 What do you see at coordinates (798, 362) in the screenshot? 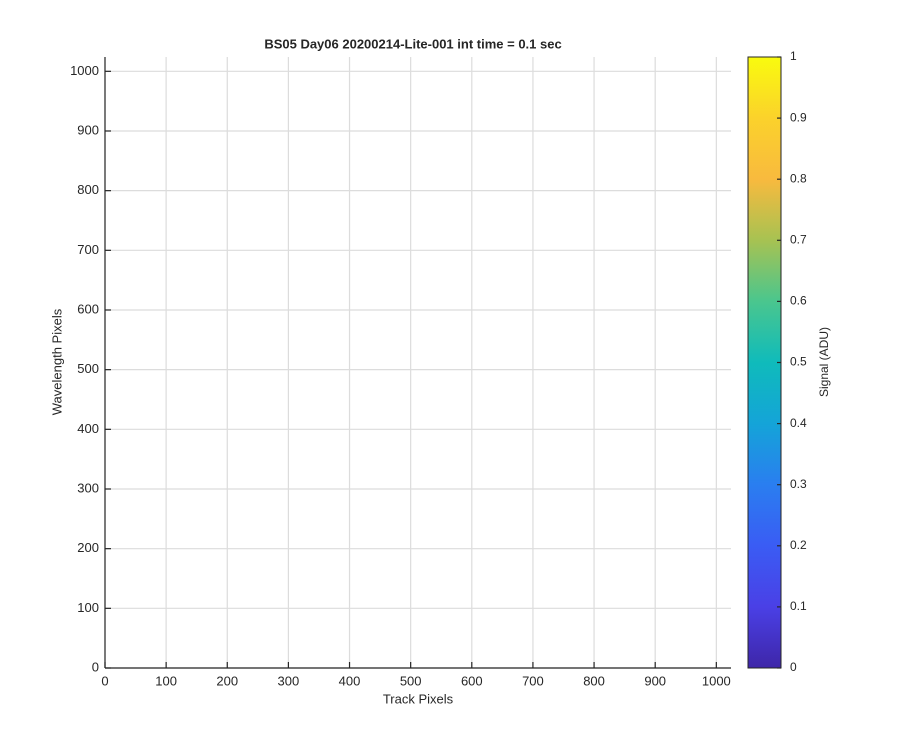
I see `colorbar-tick-label: 0.5` at bounding box center [798, 362].